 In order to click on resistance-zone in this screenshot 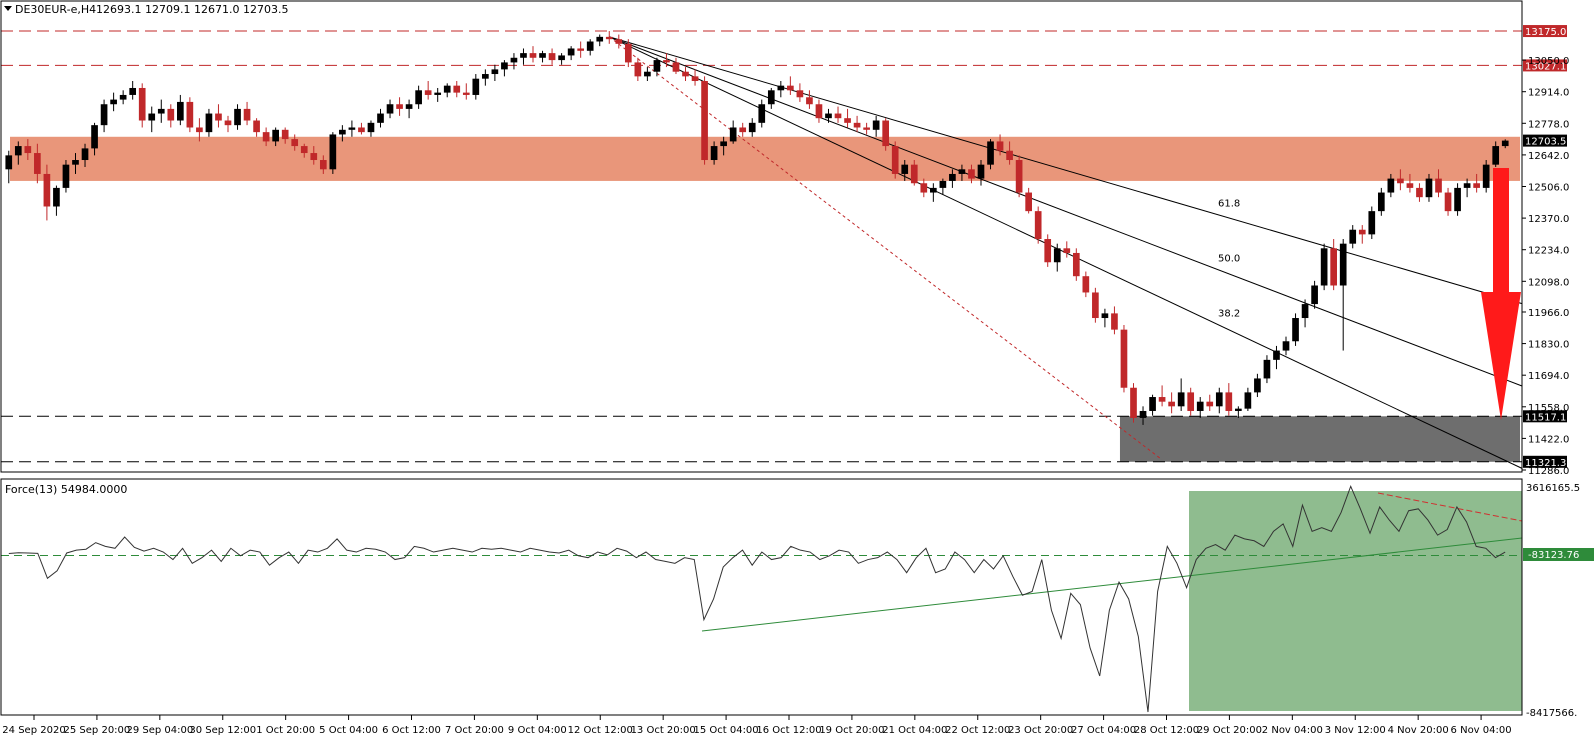, I will do `click(765, 158)`.